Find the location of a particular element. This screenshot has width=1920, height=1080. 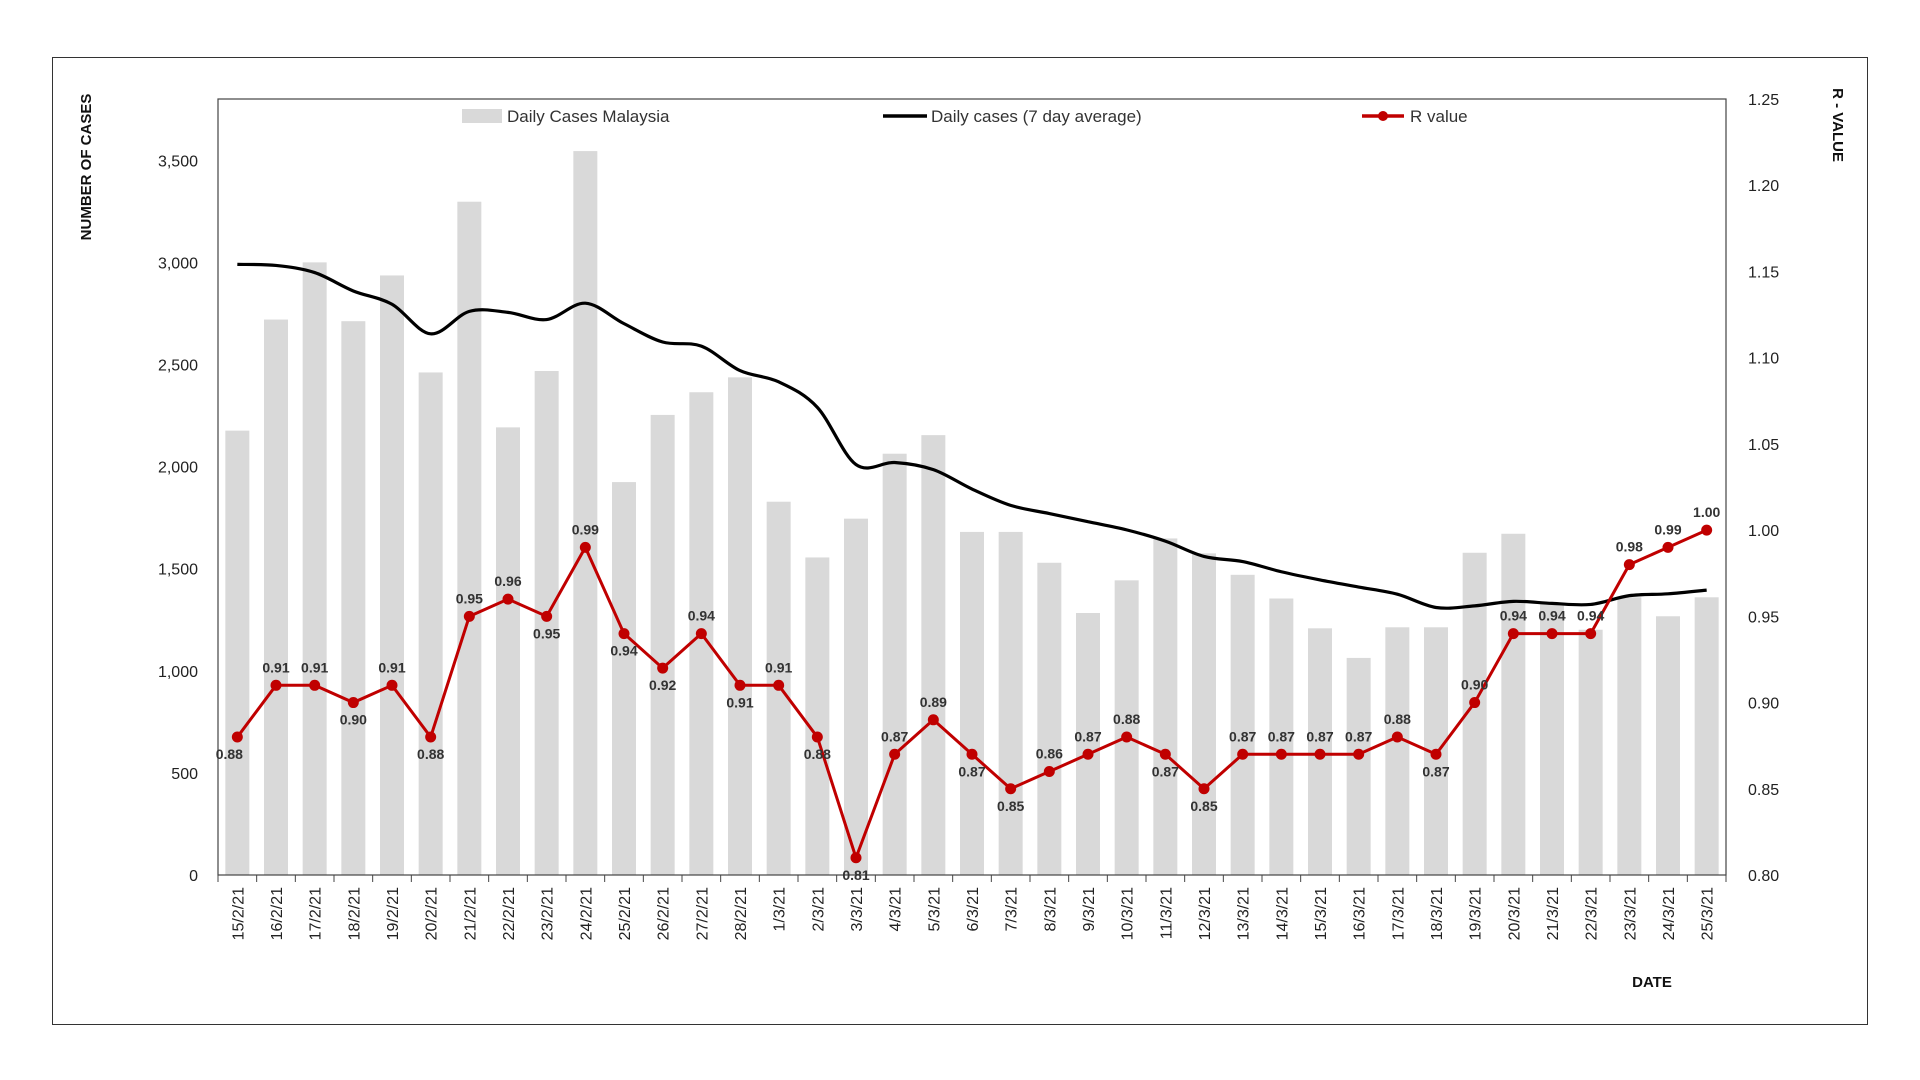

data-label-r-value: 0.89 is located at coordinates (933, 702).